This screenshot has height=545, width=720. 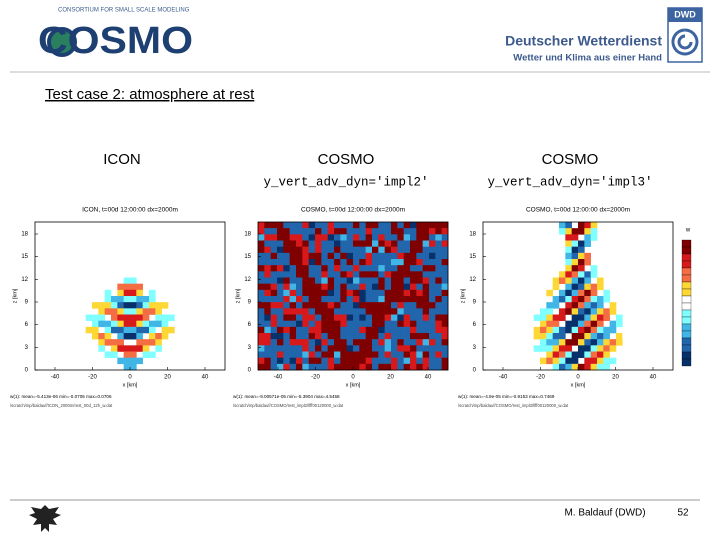 What do you see at coordinates (250, 303) in the screenshot?
I see `y-tick-label: 9` at bounding box center [250, 303].